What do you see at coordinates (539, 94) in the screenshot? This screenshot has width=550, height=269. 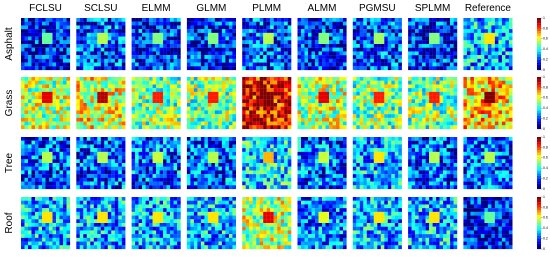 I see `colorbar-segment` at bounding box center [539, 94].